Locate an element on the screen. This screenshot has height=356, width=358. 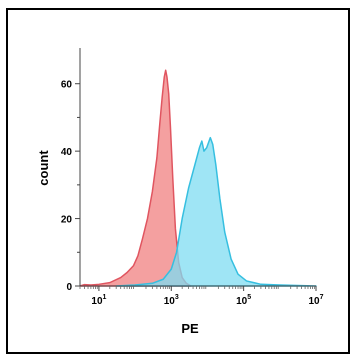
x-axis-label: PE is located at coordinates (190, 328).